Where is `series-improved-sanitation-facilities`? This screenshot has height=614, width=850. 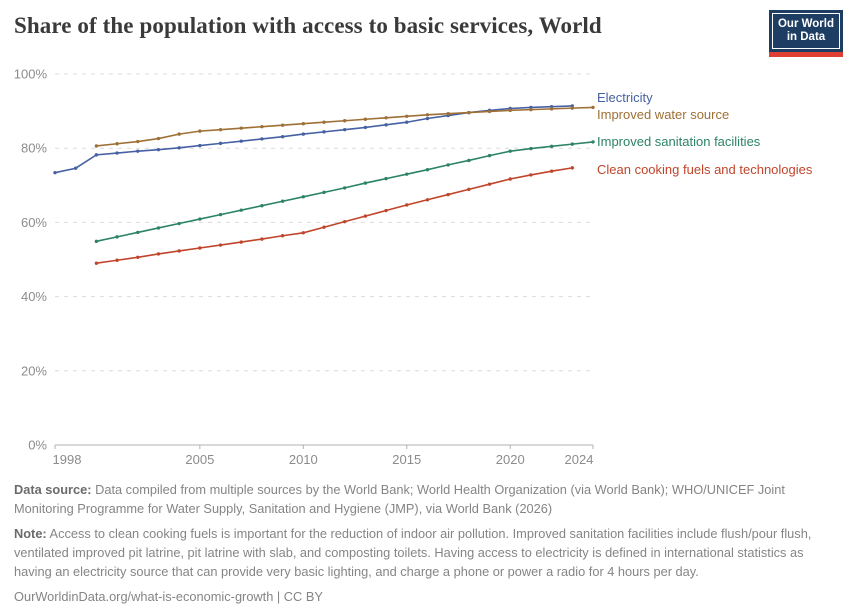
series-improved-sanitation-facilities is located at coordinates (344, 192).